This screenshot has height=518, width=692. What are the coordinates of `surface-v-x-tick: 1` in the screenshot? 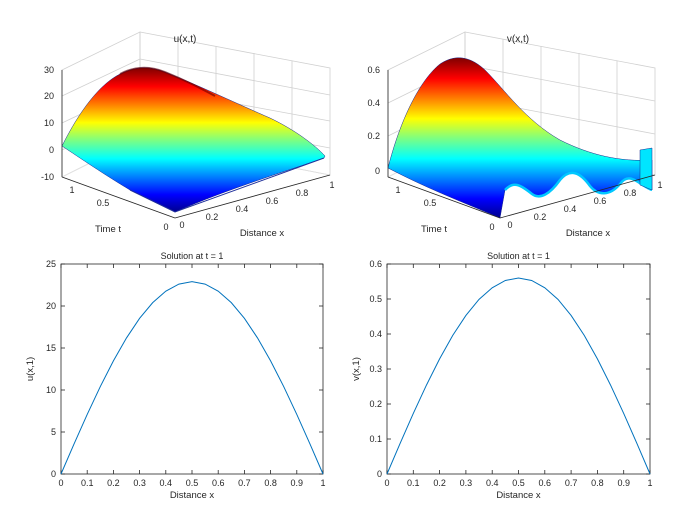 It's located at (659, 185).